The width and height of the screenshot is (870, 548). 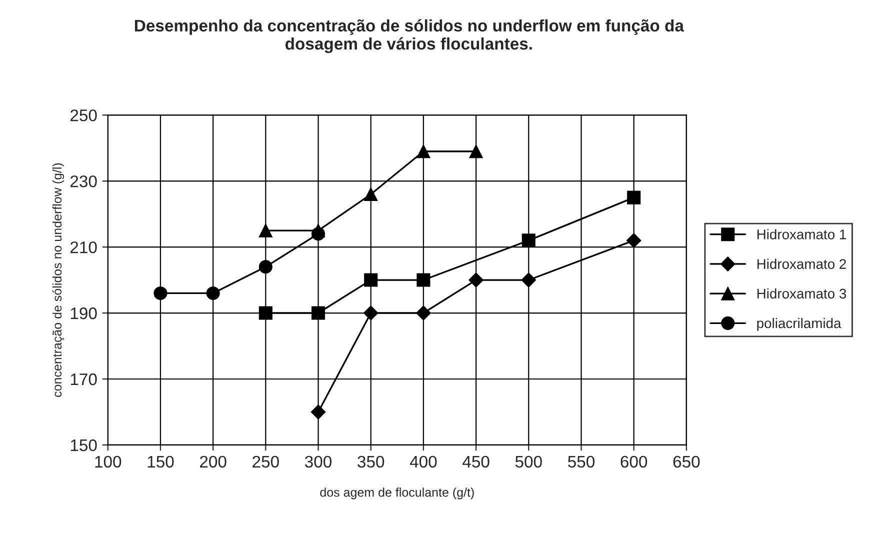 I want to click on y-tick-label: 150, so click(x=83, y=445).